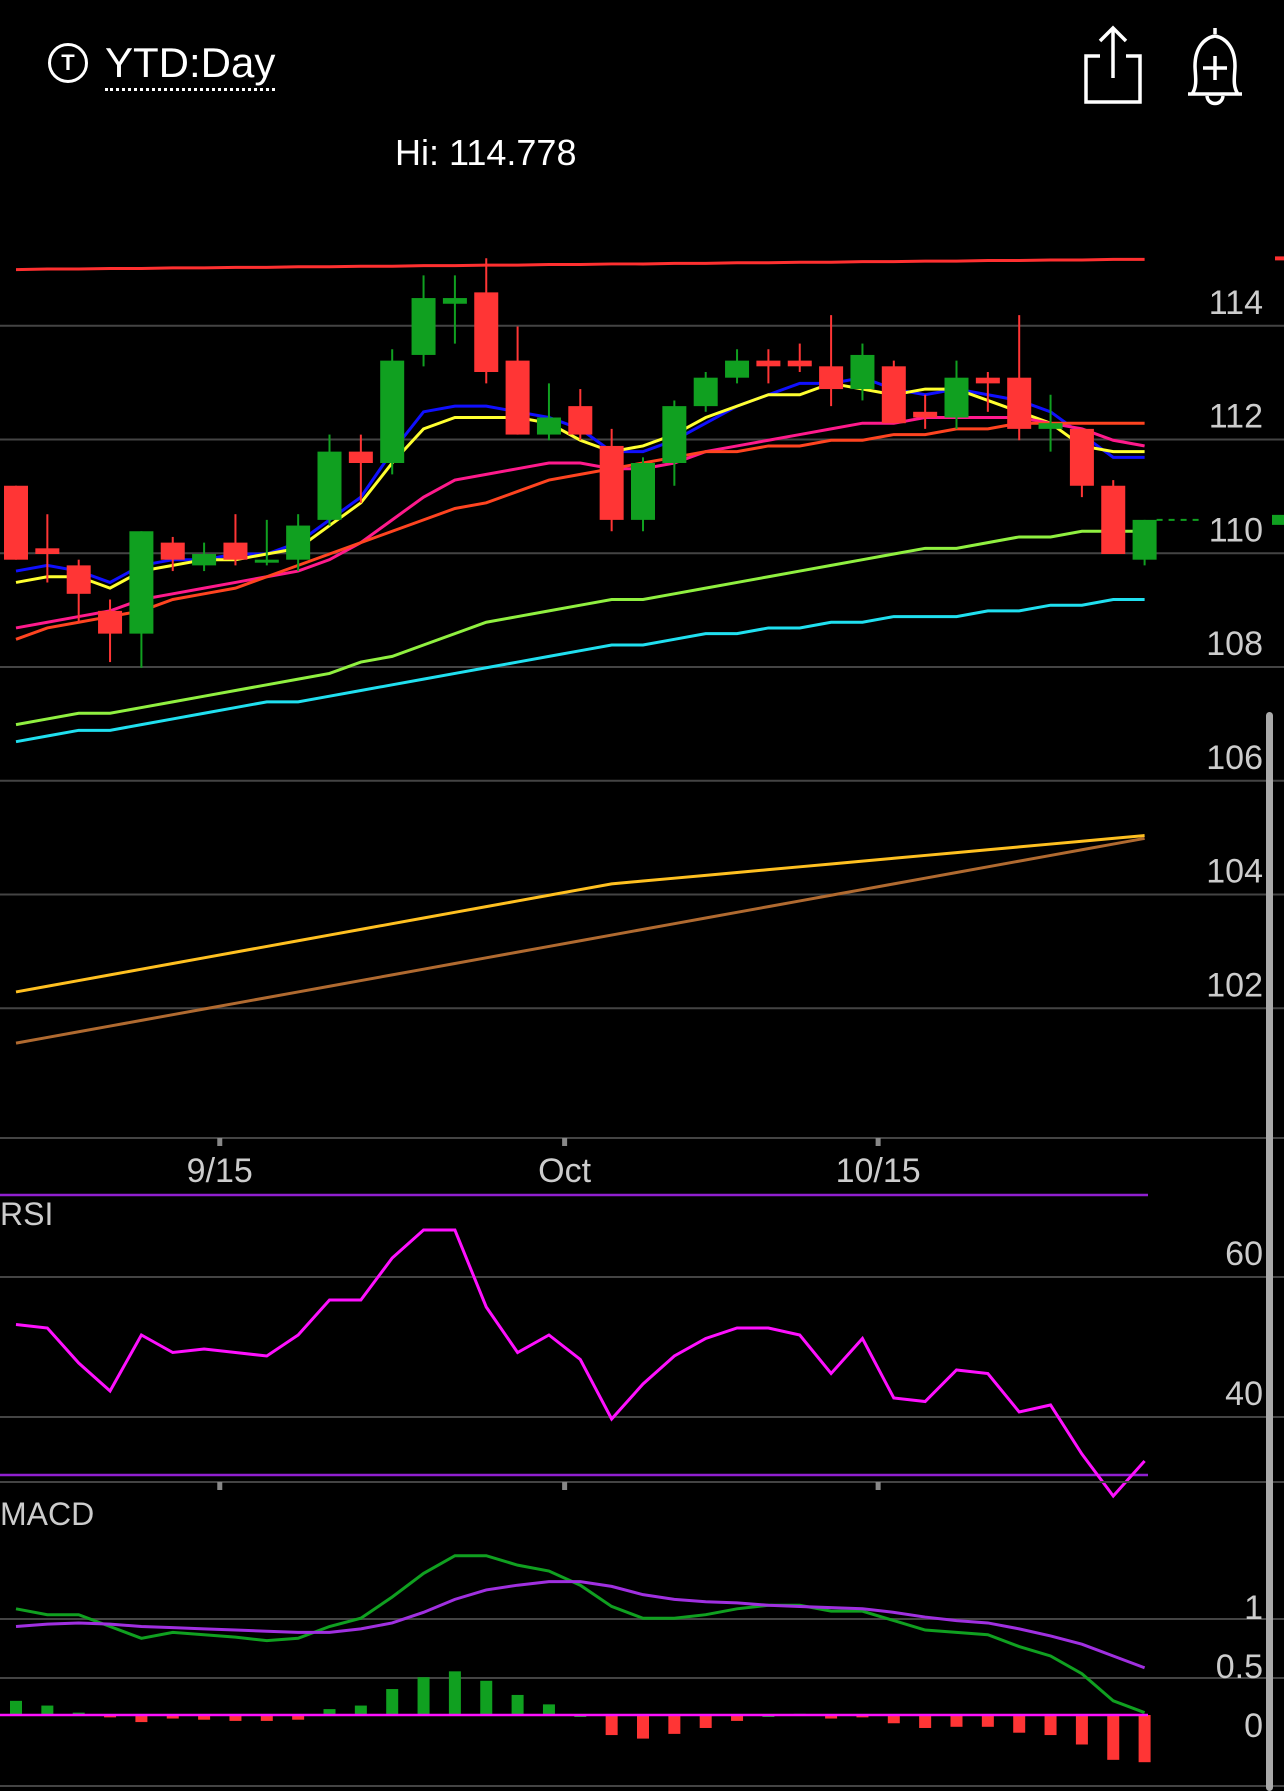 The image size is (1284, 1791). What do you see at coordinates (486, 152) in the screenshot?
I see `high-price-label: Hi: 114.778` at bounding box center [486, 152].